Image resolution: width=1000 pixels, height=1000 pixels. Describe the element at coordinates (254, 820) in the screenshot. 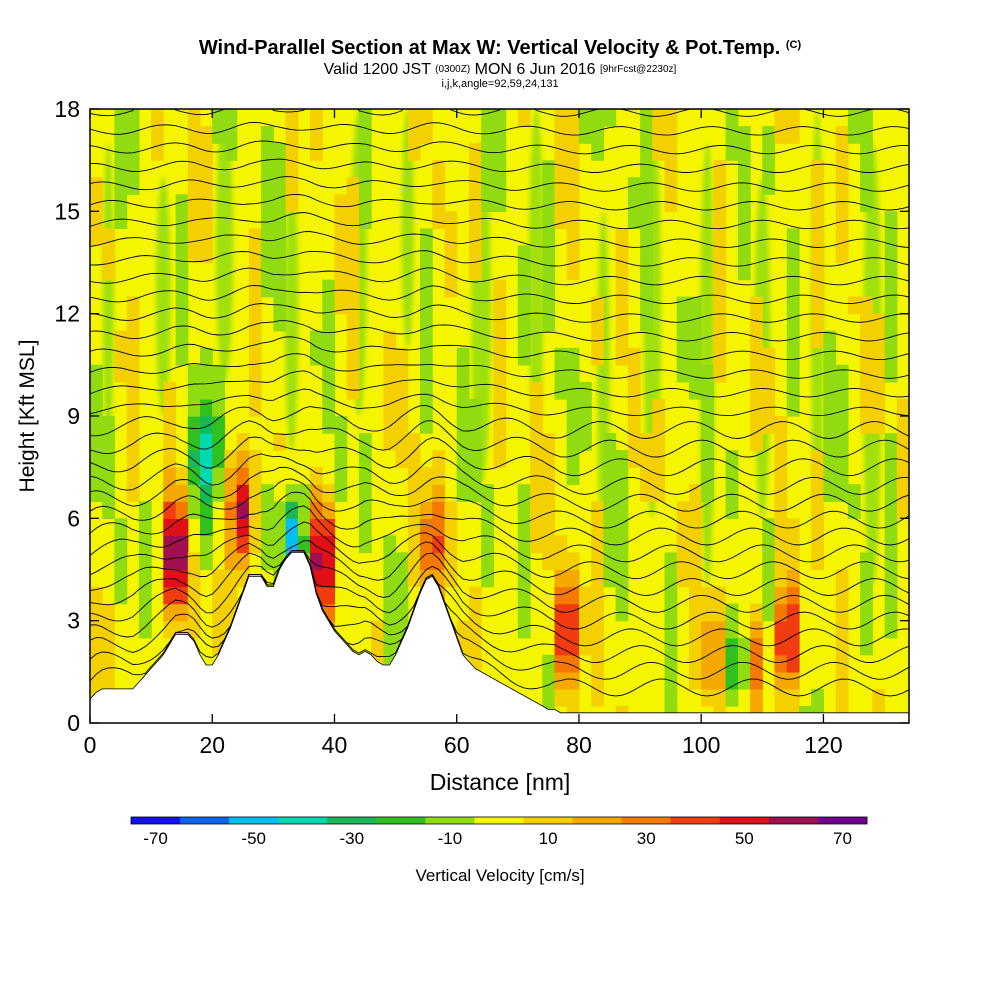

I see `colorbar-bin` at that location.